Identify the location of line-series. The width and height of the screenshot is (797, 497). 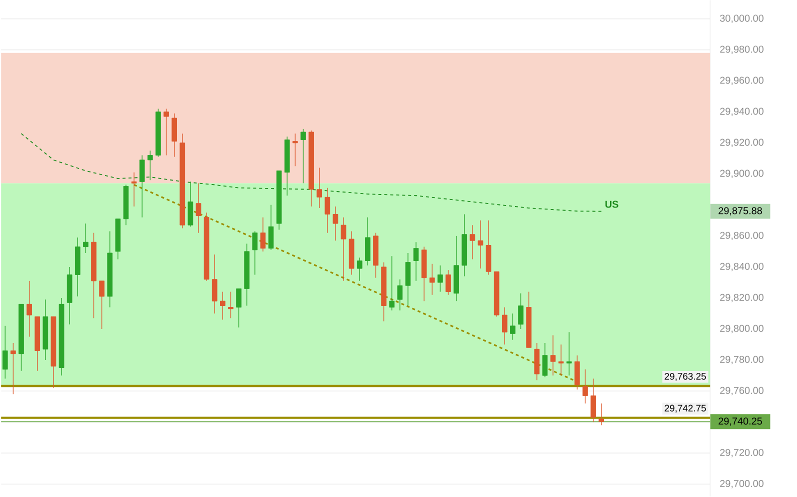
(311, 172).